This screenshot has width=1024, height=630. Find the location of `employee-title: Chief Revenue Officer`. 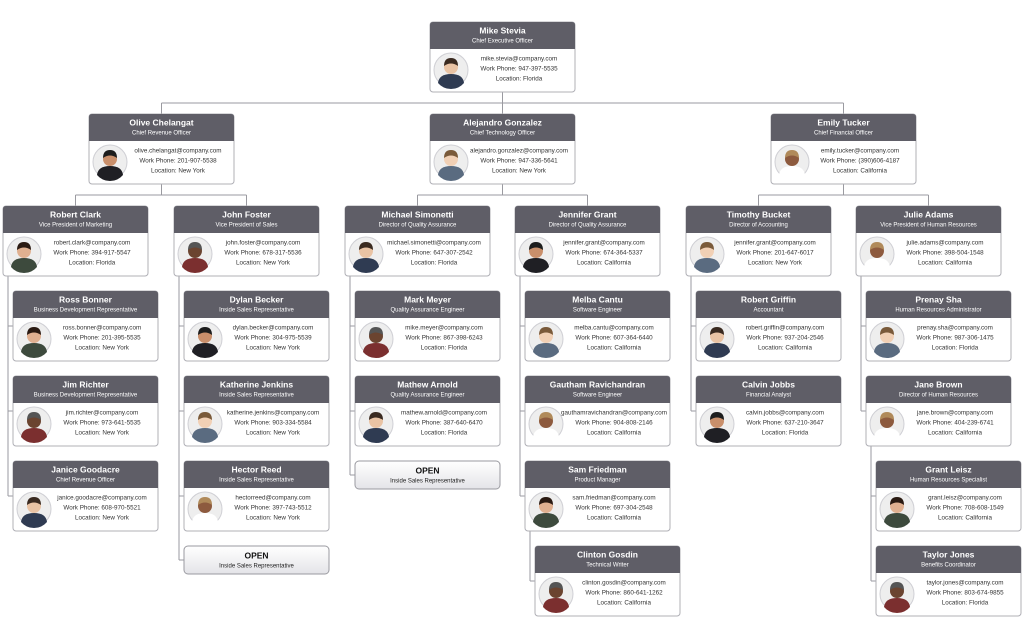

employee-title: Chief Revenue Officer is located at coordinates (161, 134).